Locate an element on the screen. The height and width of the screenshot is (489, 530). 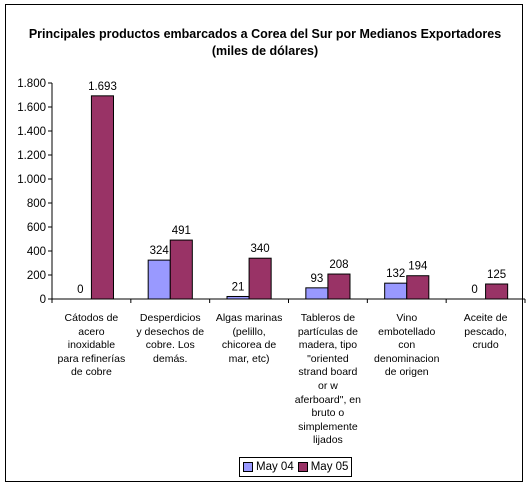
y-tick-label: 600 is located at coordinates (36, 228).